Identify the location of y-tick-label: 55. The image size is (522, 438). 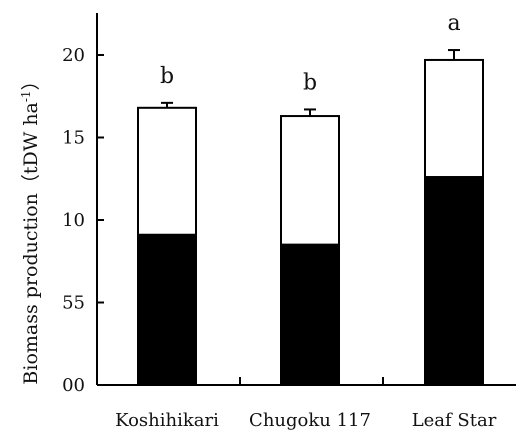
(73, 303).